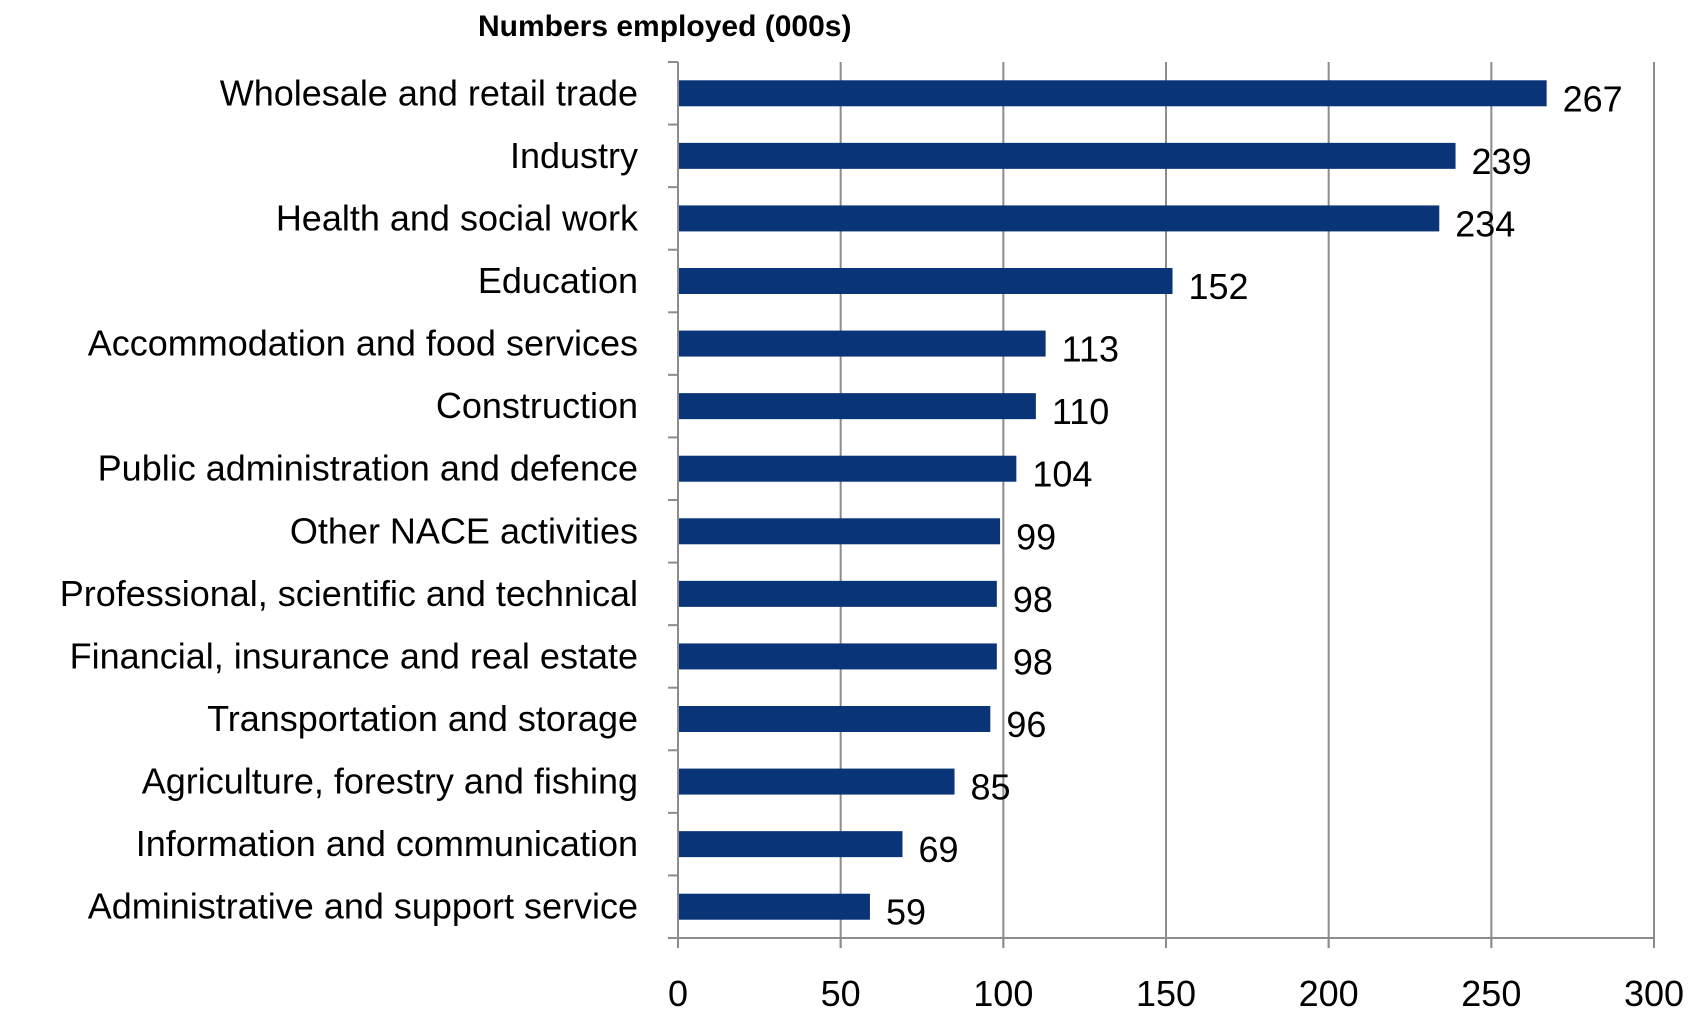 This screenshot has width=1693, height=1016. What do you see at coordinates (841, 993) in the screenshot?
I see `x-tick-label: 50` at bounding box center [841, 993].